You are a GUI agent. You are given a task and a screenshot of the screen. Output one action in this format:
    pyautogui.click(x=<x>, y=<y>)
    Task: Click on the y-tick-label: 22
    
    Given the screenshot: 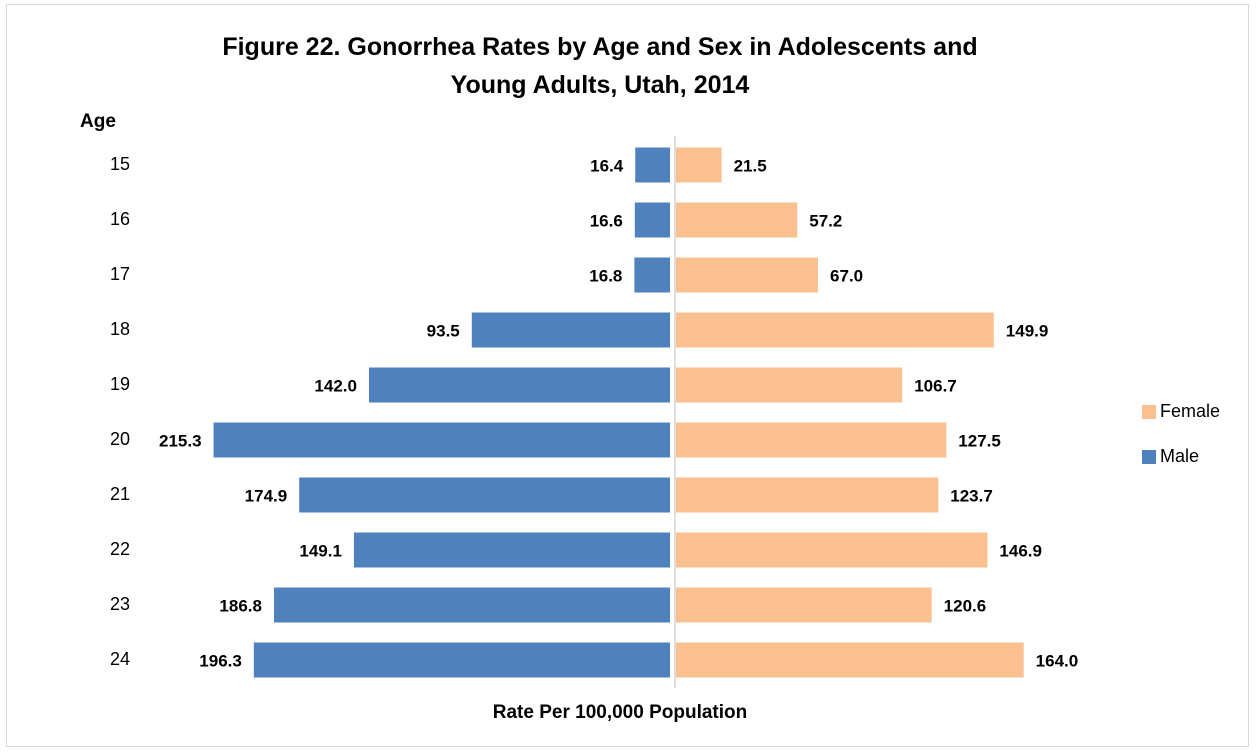 What is the action you would take?
    pyautogui.click(x=120, y=549)
    